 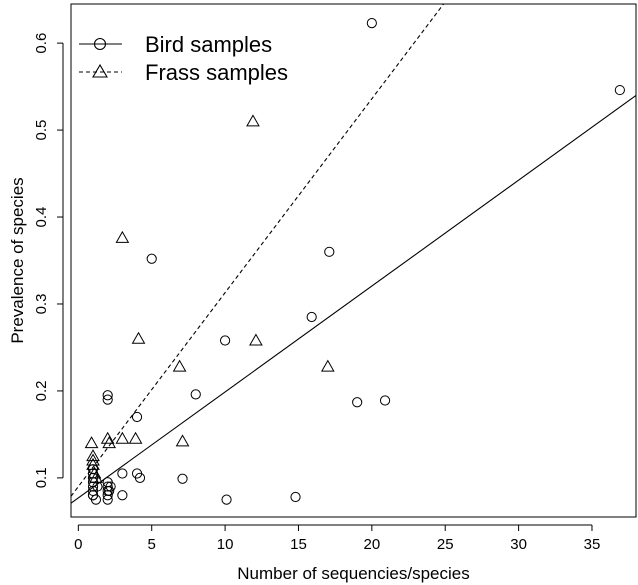 What do you see at coordinates (100, 44) in the screenshot?
I see `legend-marker-bird` at bounding box center [100, 44].